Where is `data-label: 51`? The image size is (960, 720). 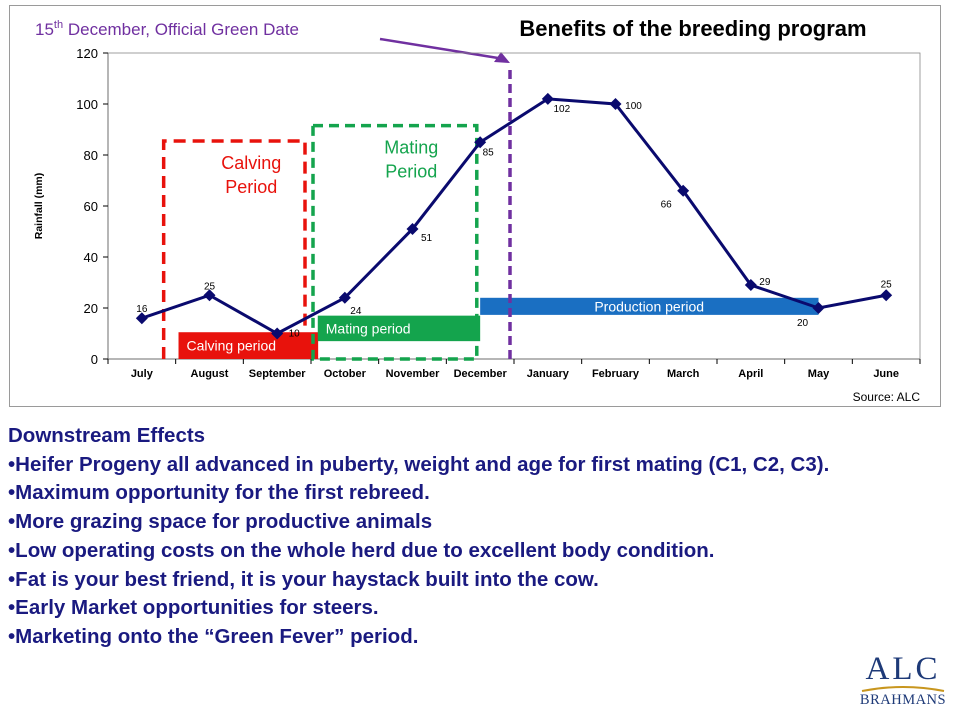 data-label: 51 is located at coordinates (427, 238).